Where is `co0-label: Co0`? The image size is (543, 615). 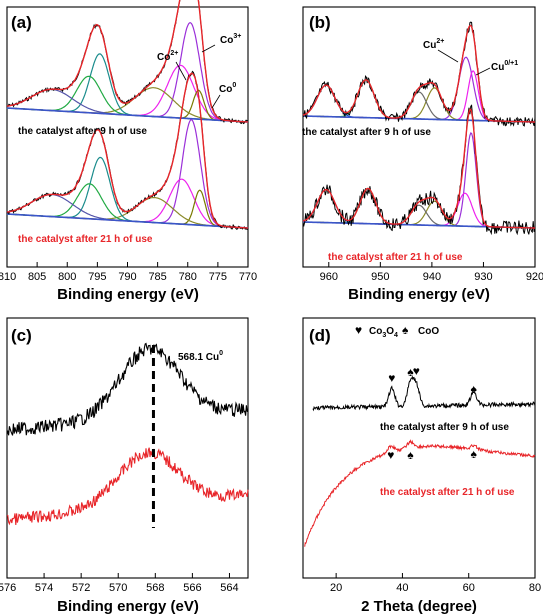
co0-label: Co0 is located at coordinates (227, 88).